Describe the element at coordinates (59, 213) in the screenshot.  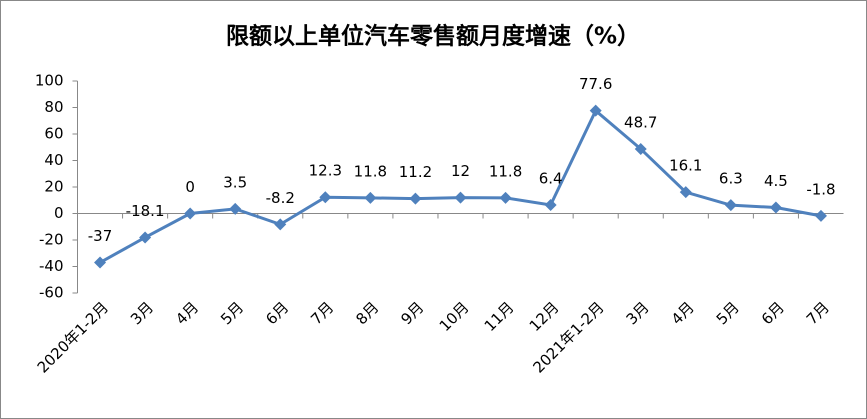
I see `y-tick-label: 0` at that location.